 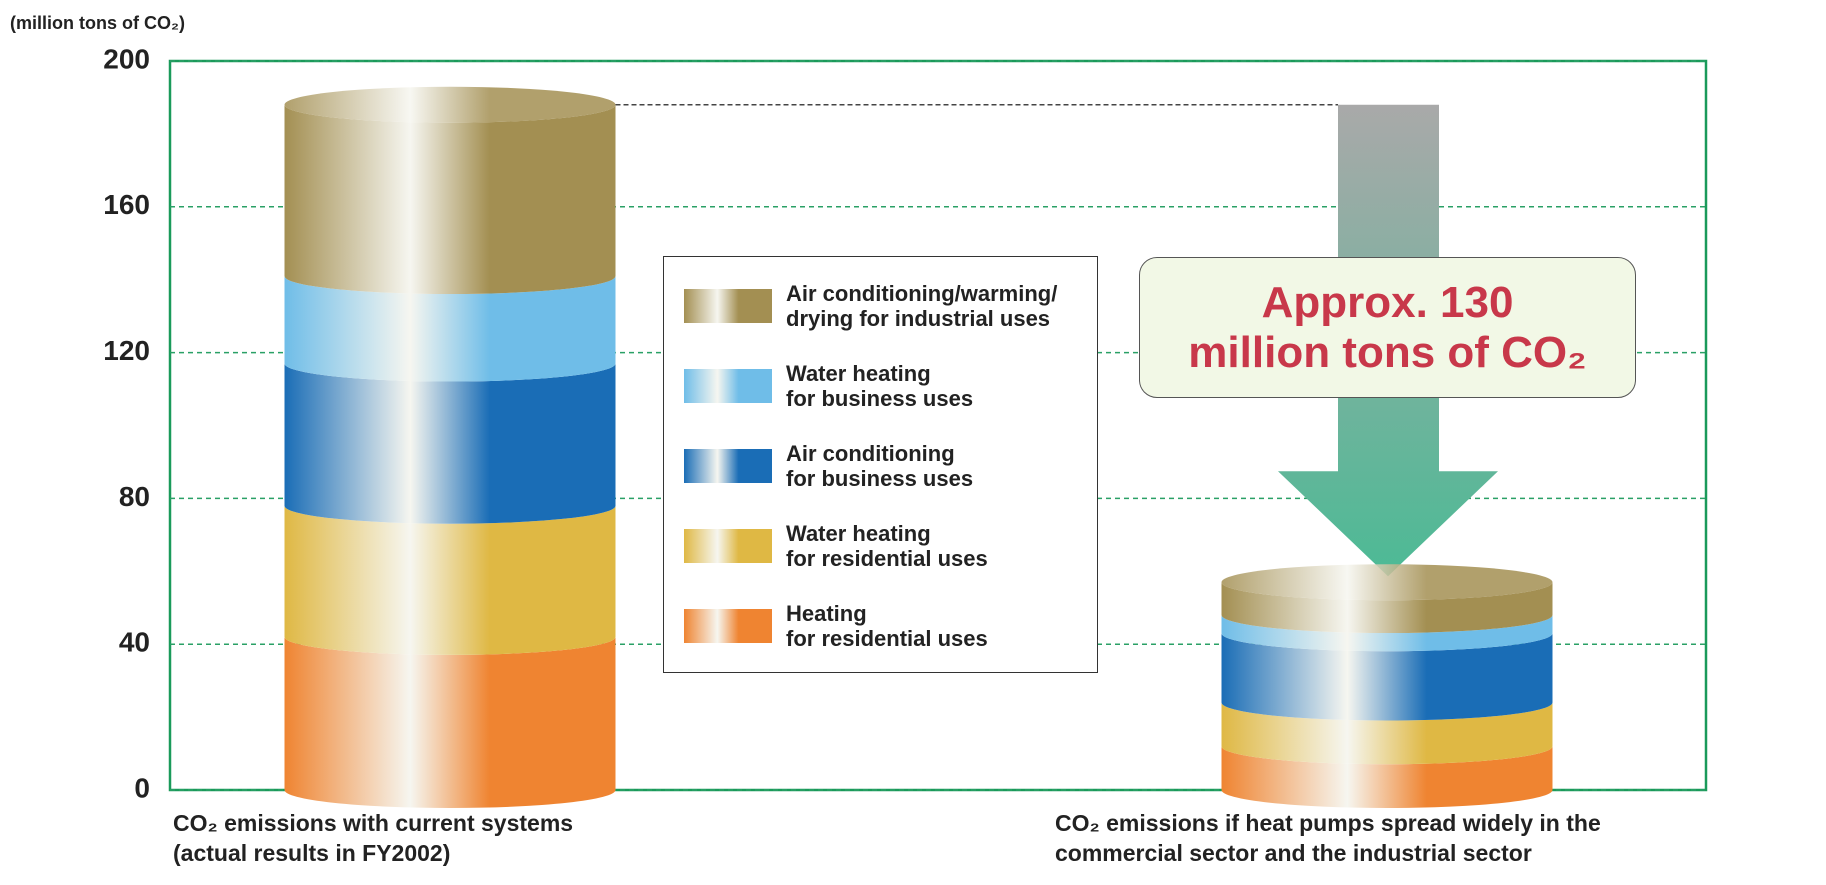 What do you see at coordinates (126, 58) in the screenshot?
I see `y-tick-label: 200` at bounding box center [126, 58].